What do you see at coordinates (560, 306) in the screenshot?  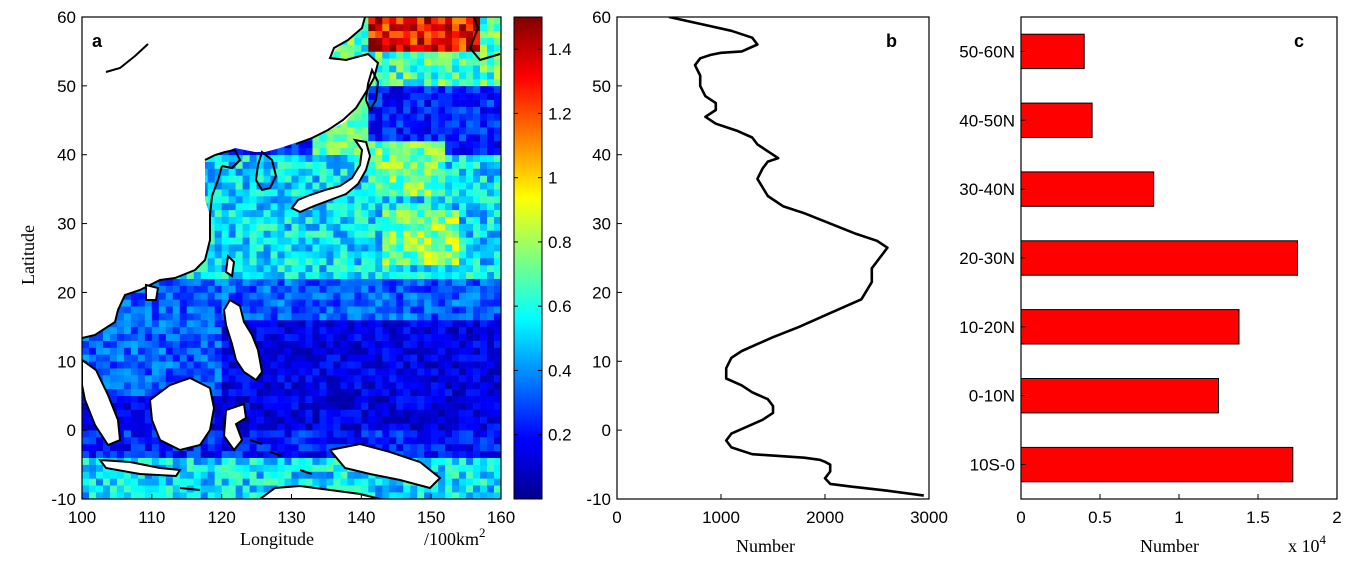 I see `colorbar-tick-label: 0.6` at bounding box center [560, 306].